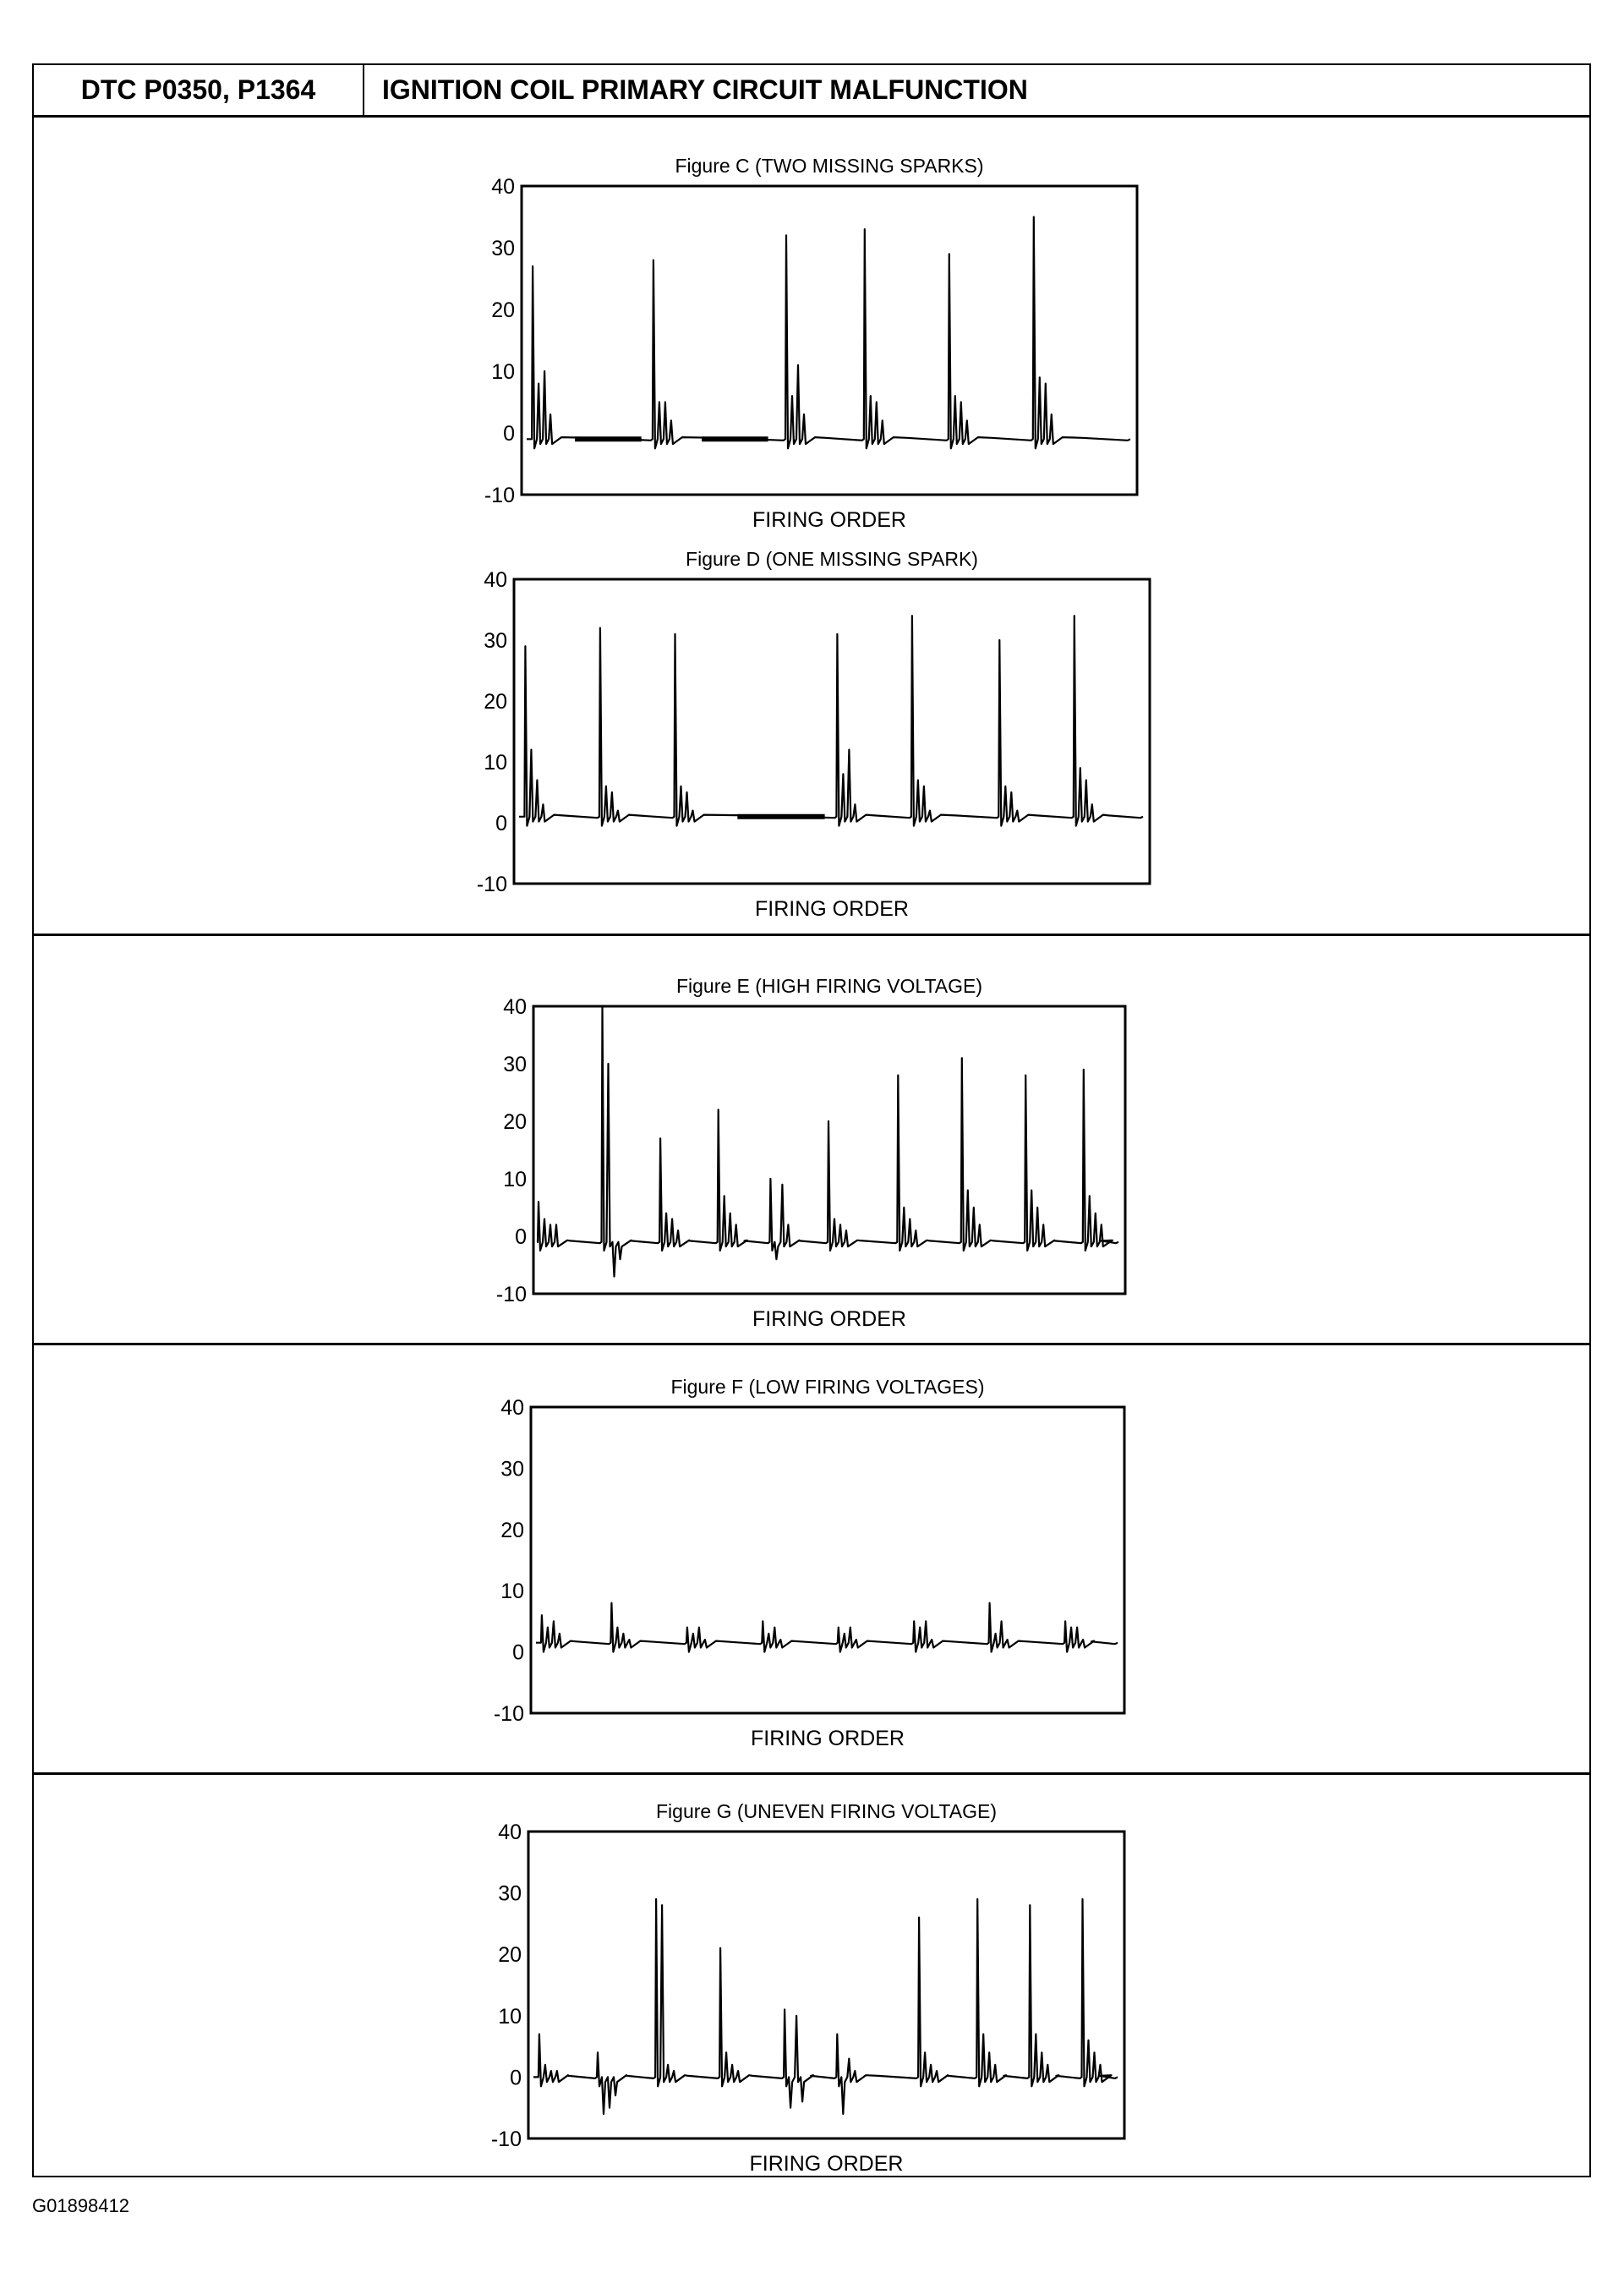  What do you see at coordinates (80, 2206) in the screenshot?
I see `image-code: G01898412` at bounding box center [80, 2206].